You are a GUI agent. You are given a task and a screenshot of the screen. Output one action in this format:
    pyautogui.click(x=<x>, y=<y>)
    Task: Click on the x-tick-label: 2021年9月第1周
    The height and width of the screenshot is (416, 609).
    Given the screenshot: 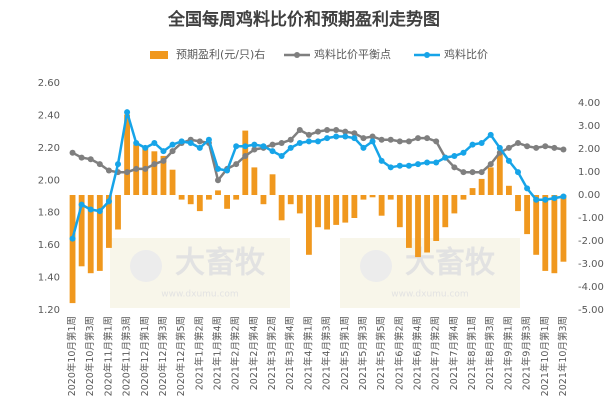 What is the action you would take?
    pyautogui.click(x=508, y=353)
    